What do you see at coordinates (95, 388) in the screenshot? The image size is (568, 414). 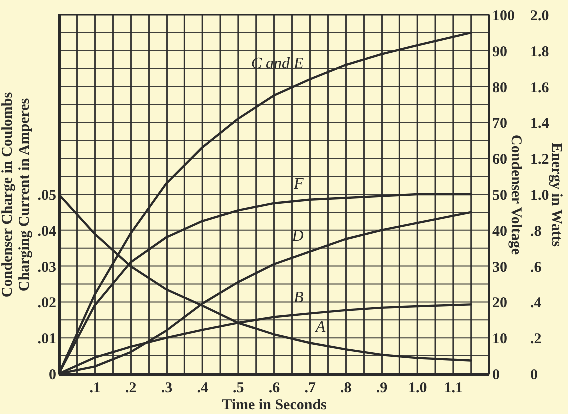 I see `x-tick-label: .1` at bounding box center [95, 388].